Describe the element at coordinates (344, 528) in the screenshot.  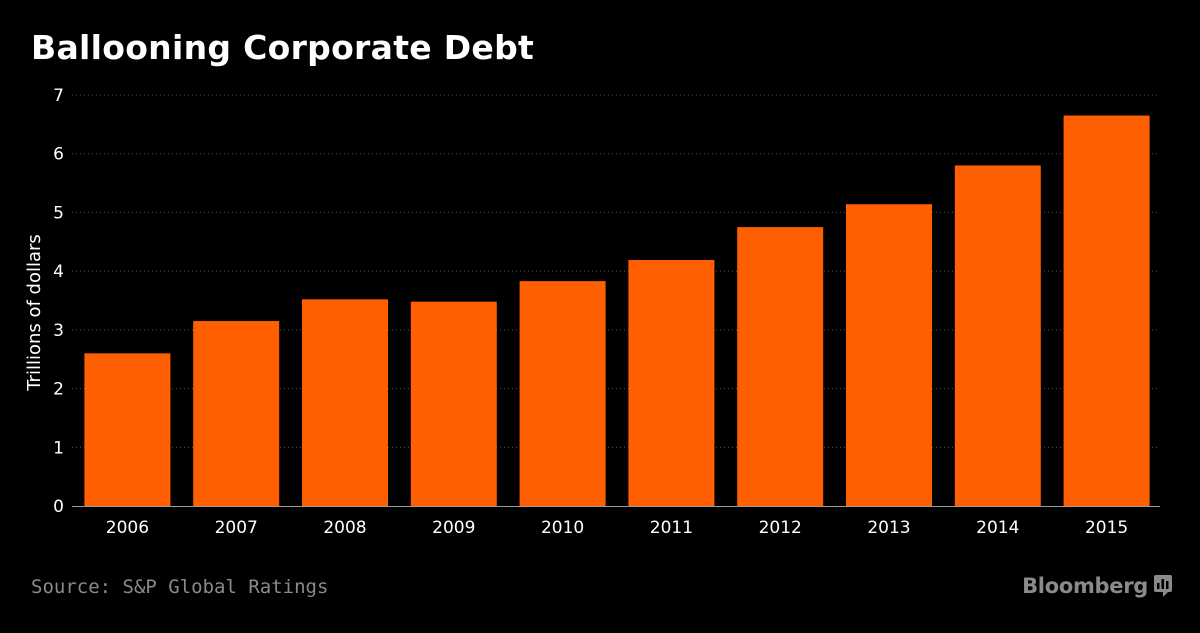
I see `x-tick-label: 2008` at that location.